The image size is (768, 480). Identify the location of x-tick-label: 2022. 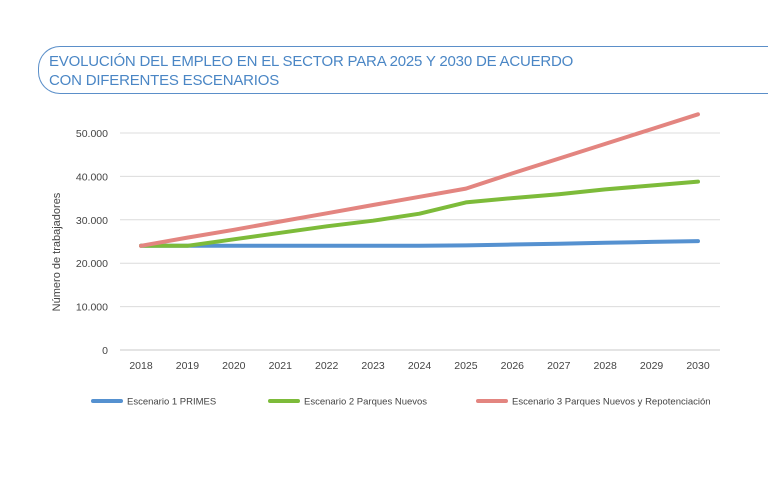
(327, 366).